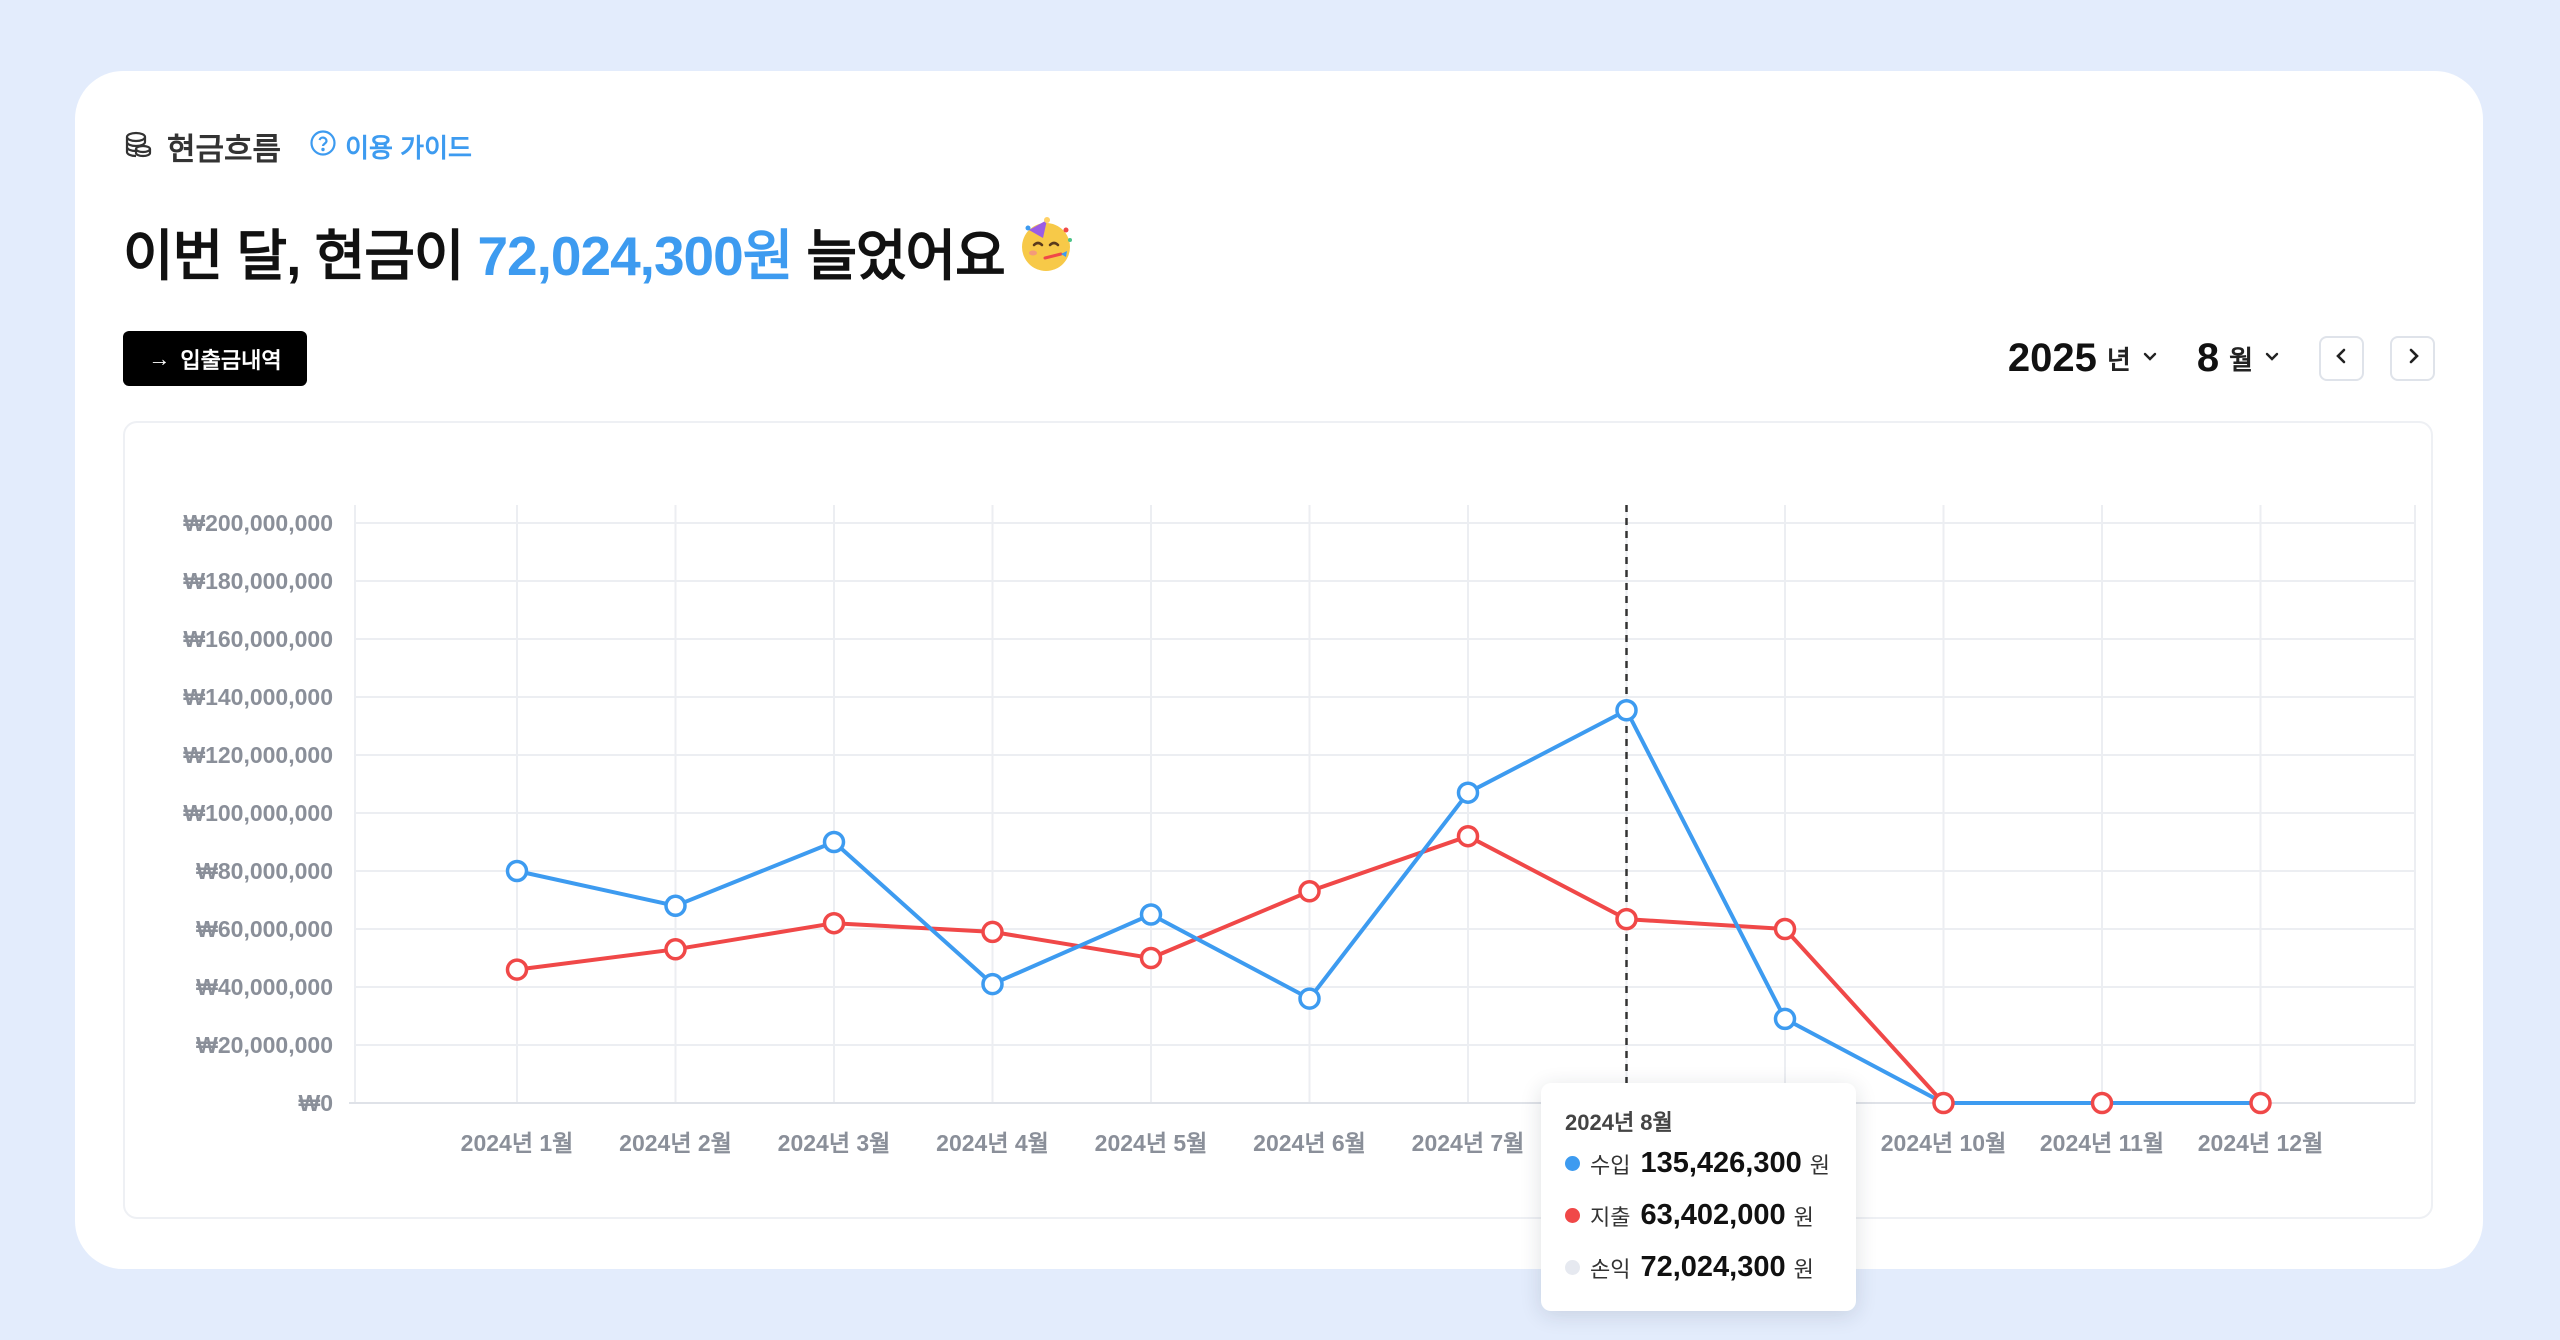 Image resolution: width=2560 pixels, height=1340 pixels. I want to click on tooltip-value: 72,024,300, so click(1713, 1267).